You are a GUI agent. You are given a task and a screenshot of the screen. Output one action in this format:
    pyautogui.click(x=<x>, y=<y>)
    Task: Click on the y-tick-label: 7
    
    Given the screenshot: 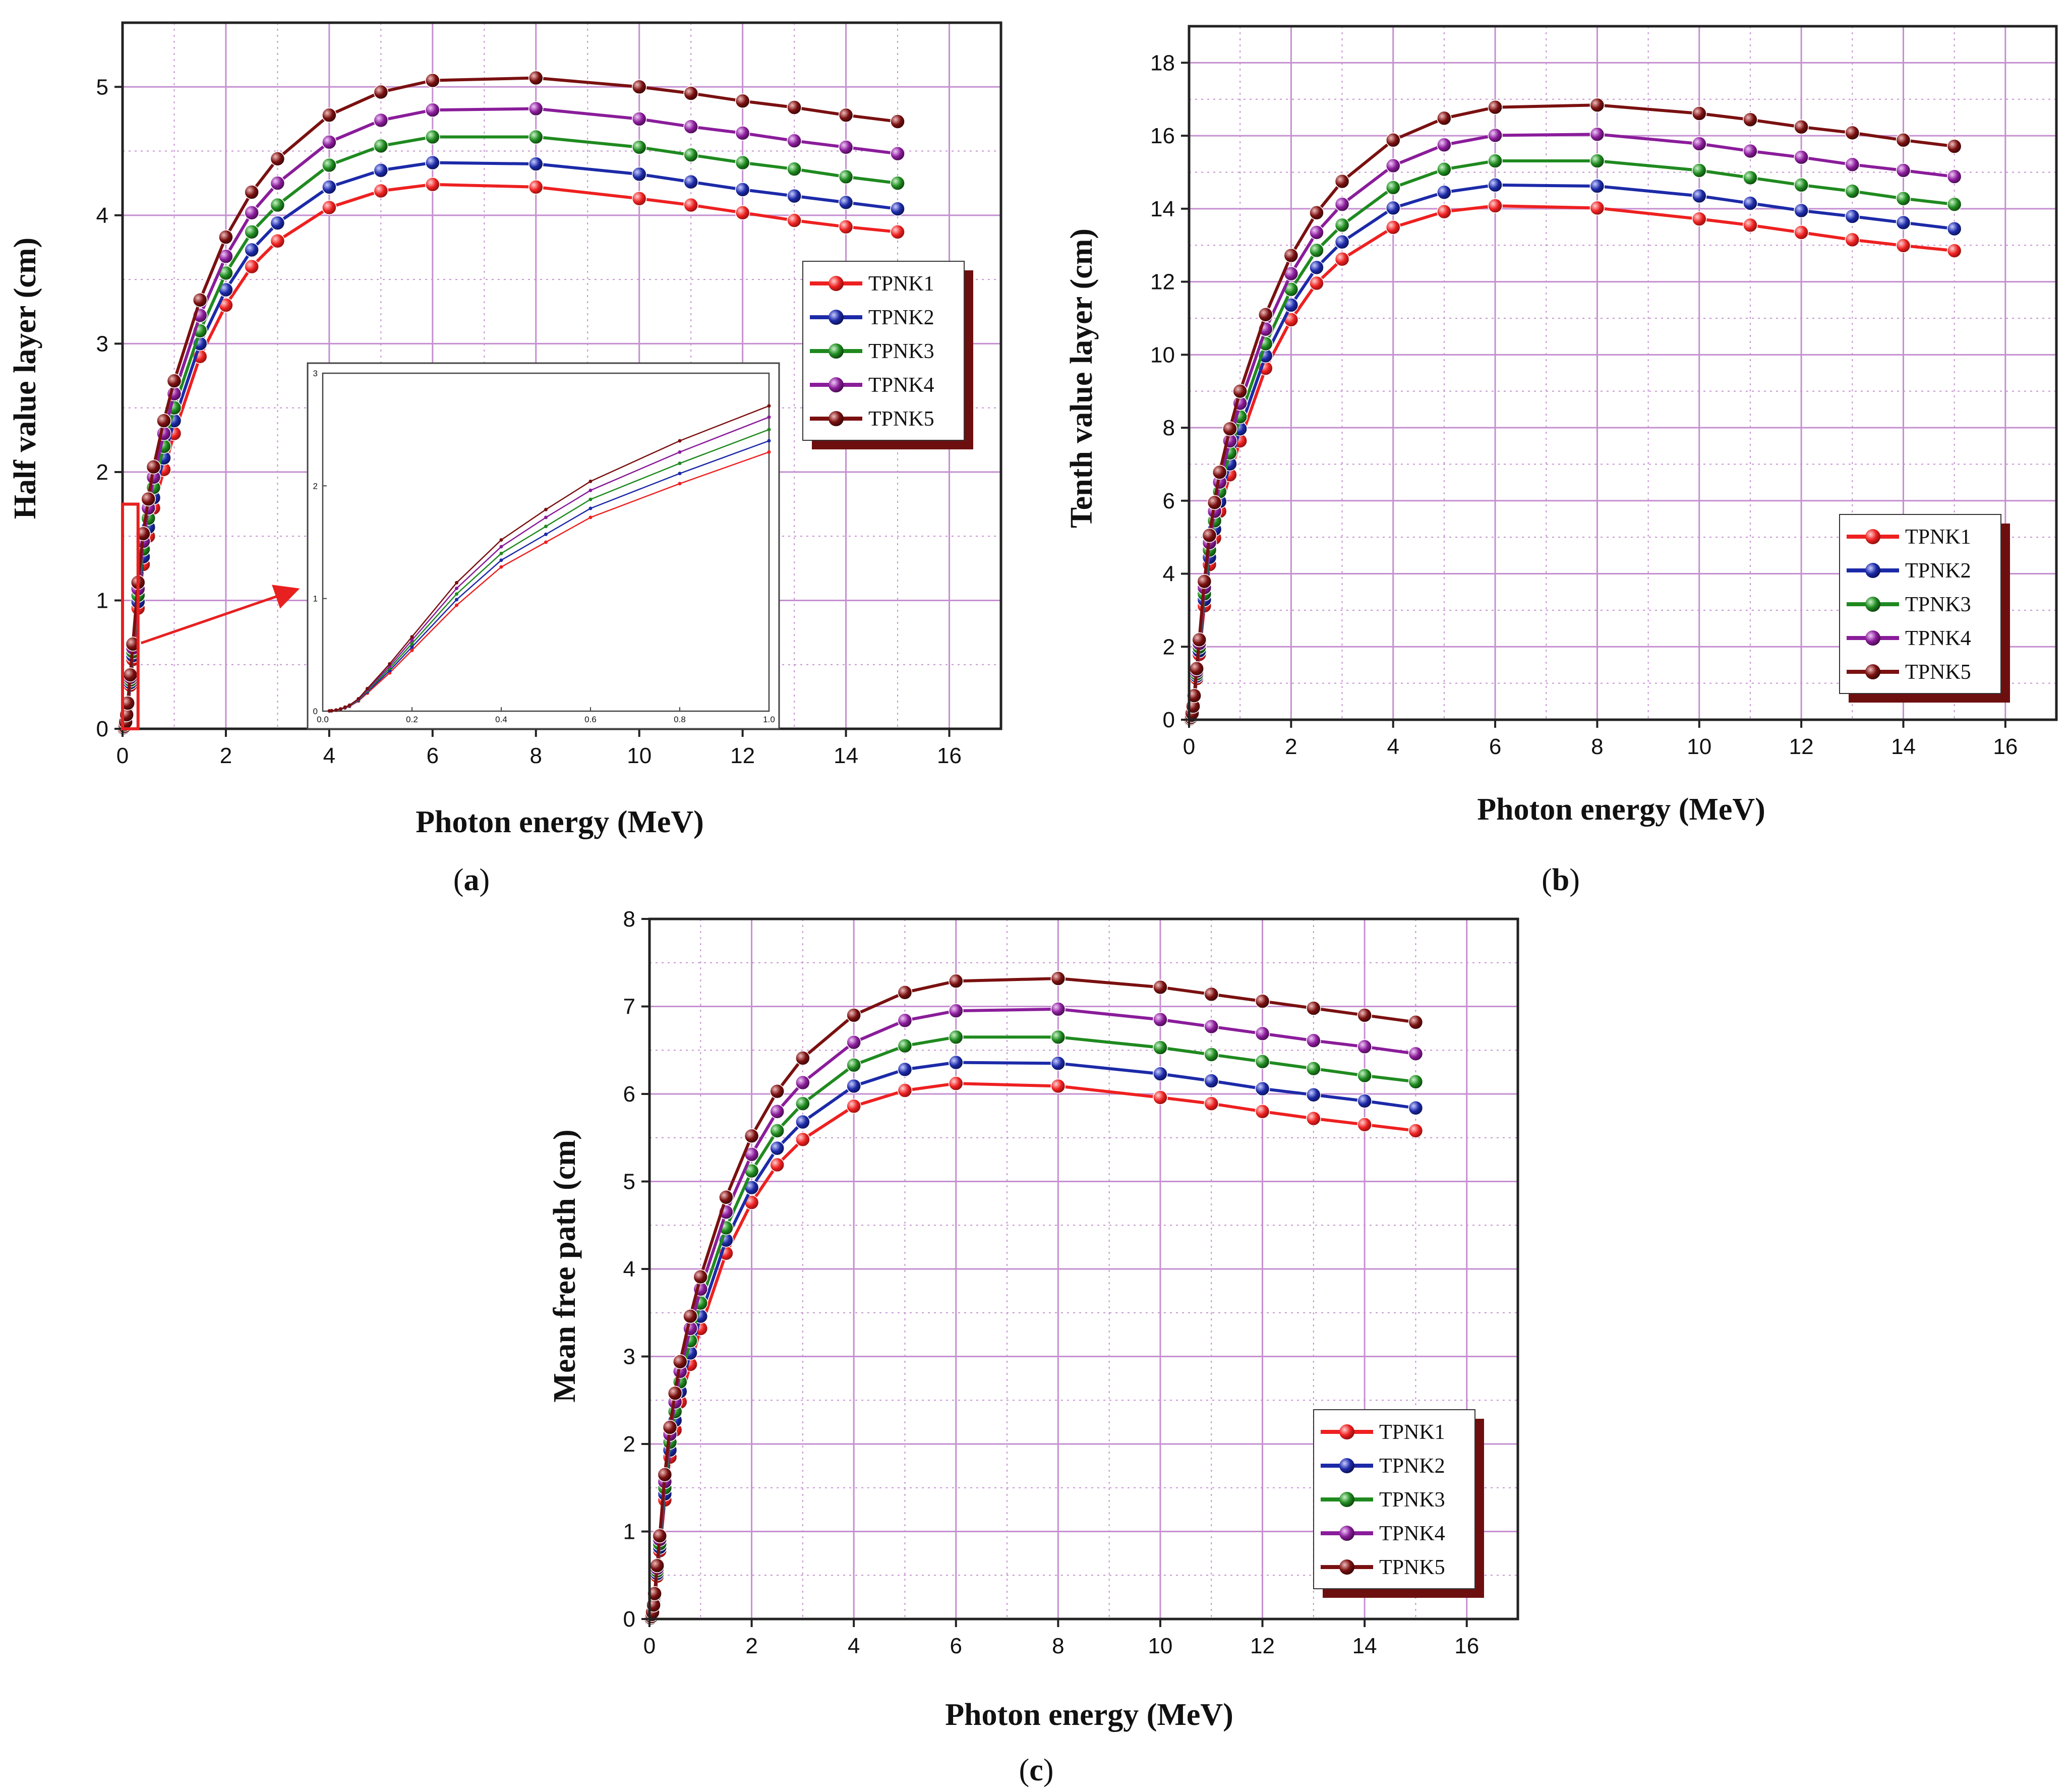 What is the action you would take?
    pyautogui.click(x=629, y=1007)
    